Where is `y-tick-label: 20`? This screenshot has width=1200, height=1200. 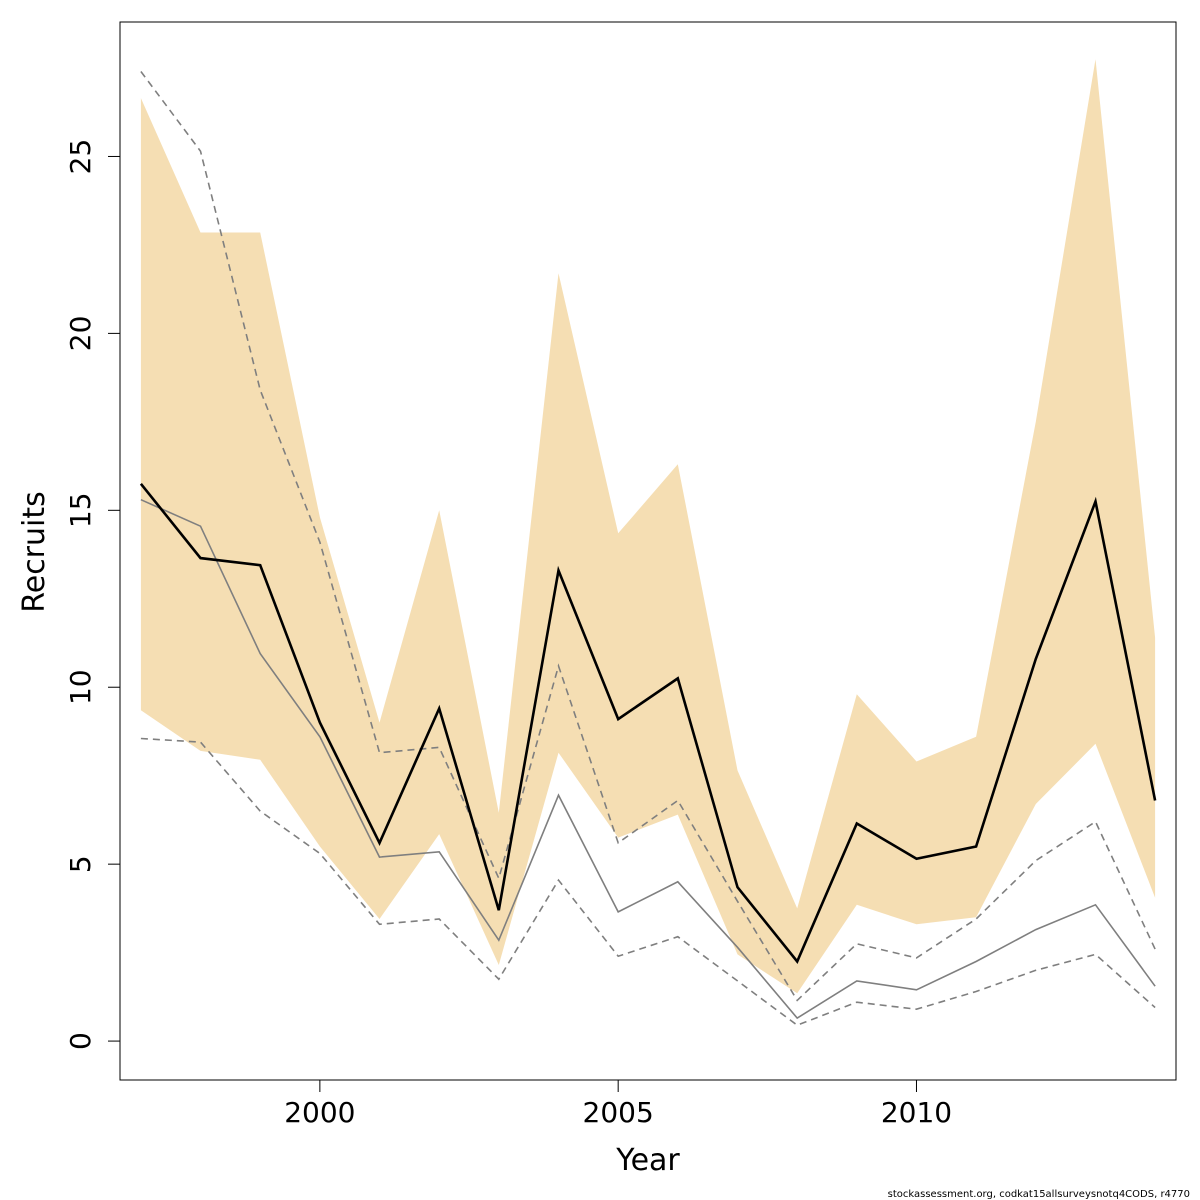 y-tick-label: 20 is located at coordinates (80, 334).